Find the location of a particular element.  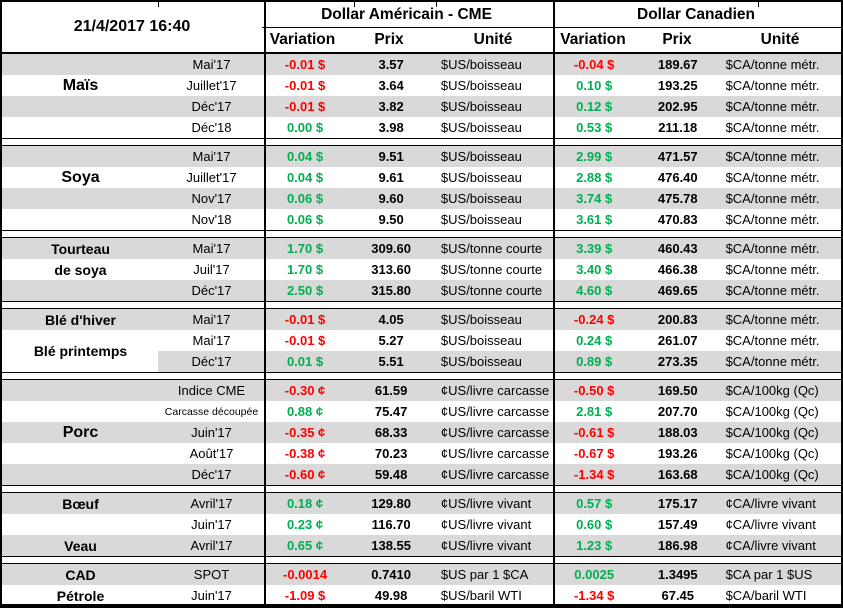

cad-variation: 0.89 $ is located at coordinates (594, 361).